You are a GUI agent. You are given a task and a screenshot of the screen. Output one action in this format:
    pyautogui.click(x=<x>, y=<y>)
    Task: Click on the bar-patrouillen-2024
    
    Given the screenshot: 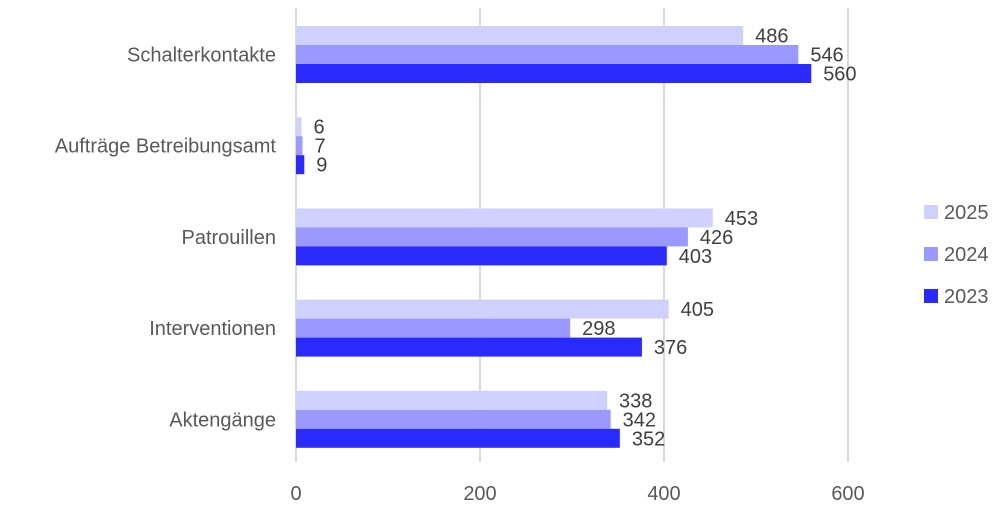 What is the action you would take?
    pyautogui.click(x=492, y=237)
    